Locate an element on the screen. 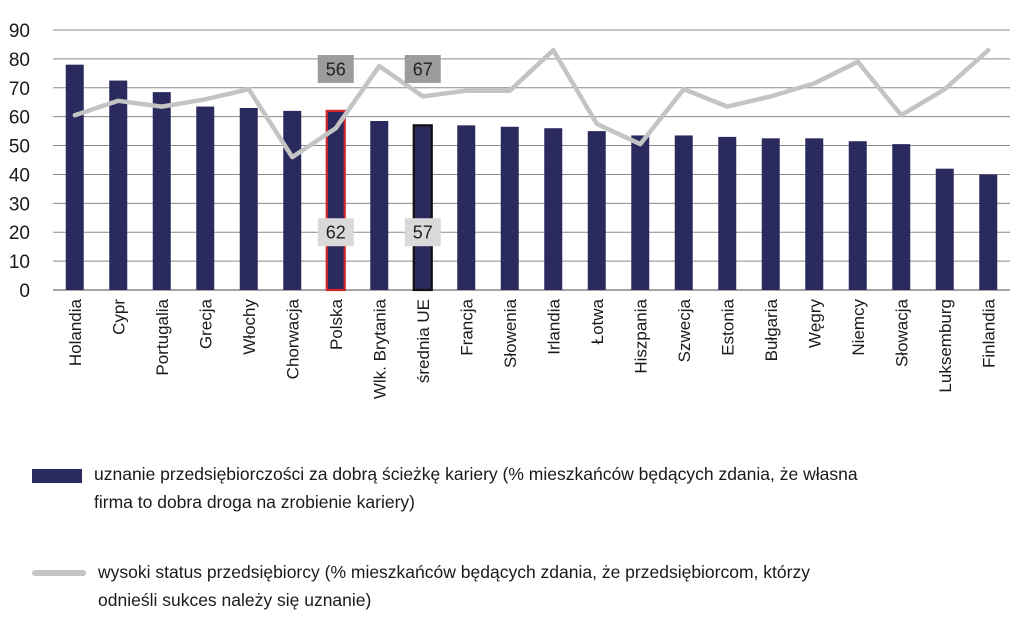 The image size is (1024, 633). legend-line-label-line2: odnieśli sukces należy się uznanie) is located at coordinates (235, 600).